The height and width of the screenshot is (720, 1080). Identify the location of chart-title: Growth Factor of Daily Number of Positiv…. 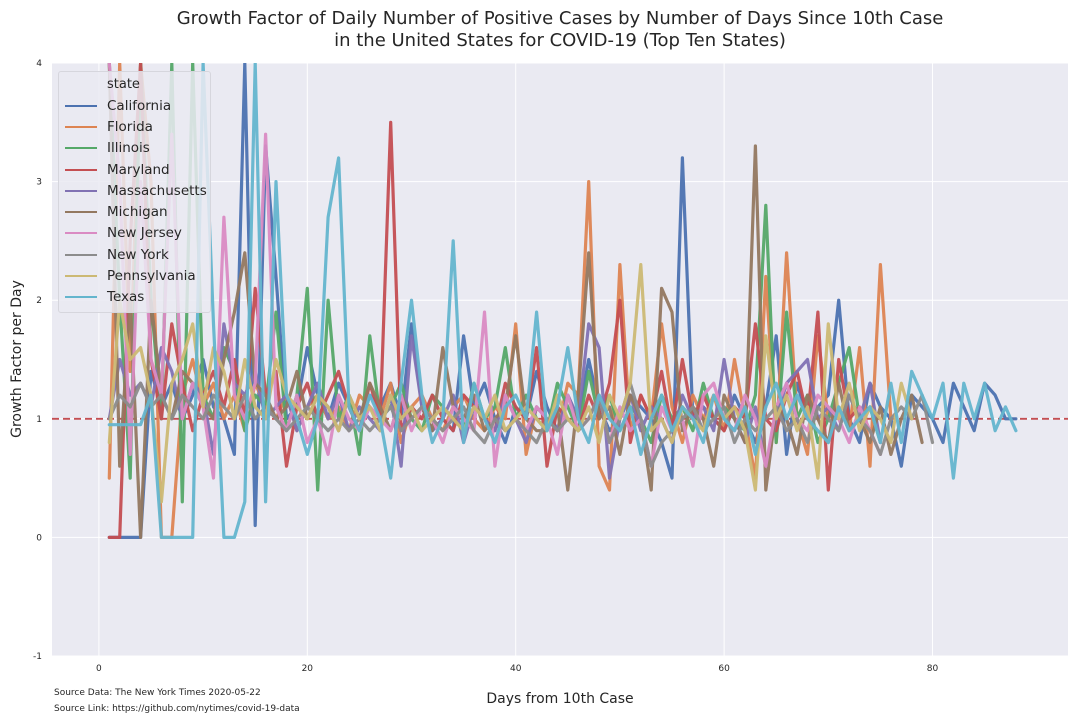
(540, 30).